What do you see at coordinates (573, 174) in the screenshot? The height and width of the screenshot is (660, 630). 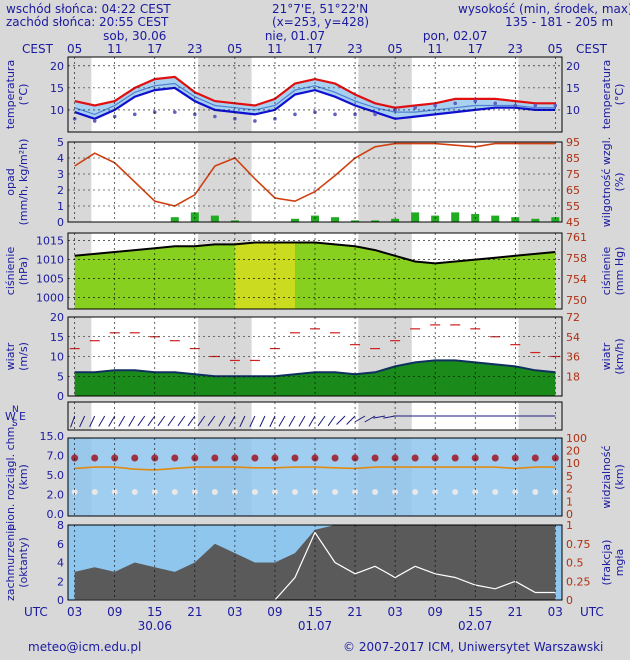 I see `humidity-tick: 75` at bounding box center [573, 174].